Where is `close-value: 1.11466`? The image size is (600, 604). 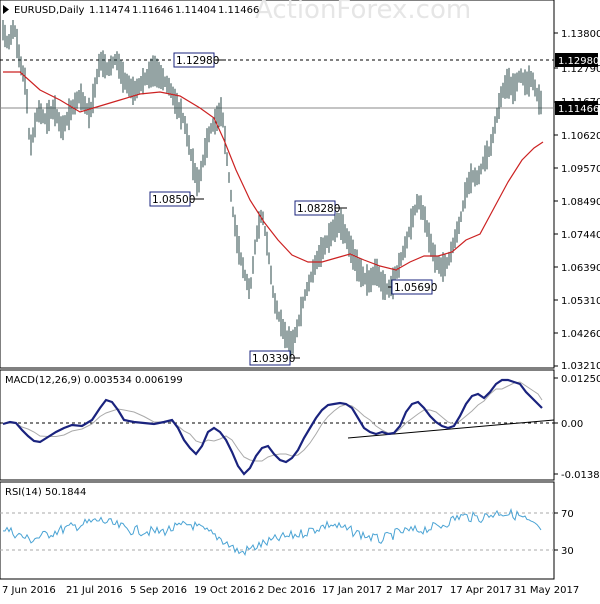 close-value: 1.11466 is located at coordinates (238, 10).